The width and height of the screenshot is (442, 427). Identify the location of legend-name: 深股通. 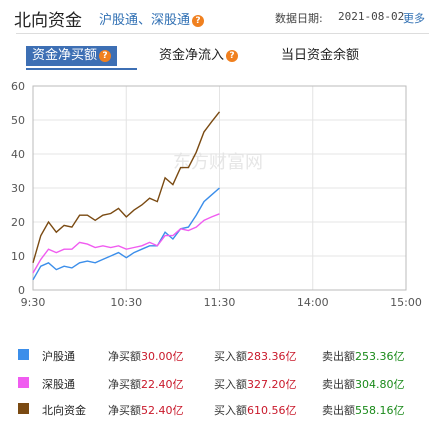
(58, 384).